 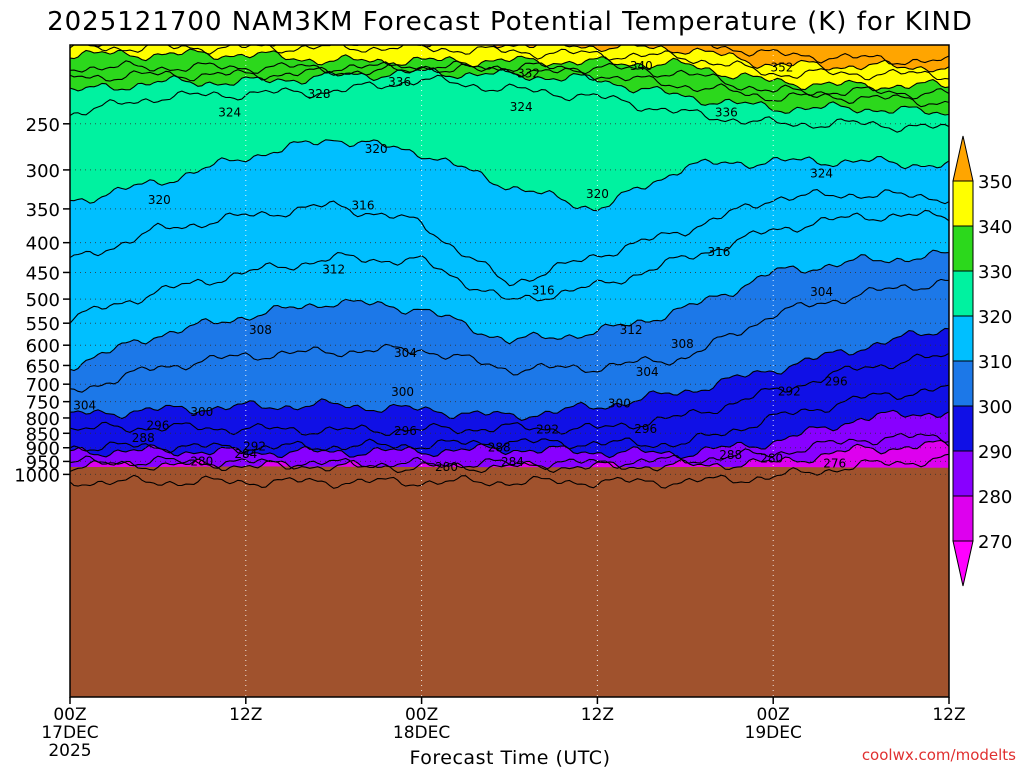 What do you see at coordinates (43, 210) in the screenshot?
I see `y-tick-label: 350` at bounding box center [43, 210].